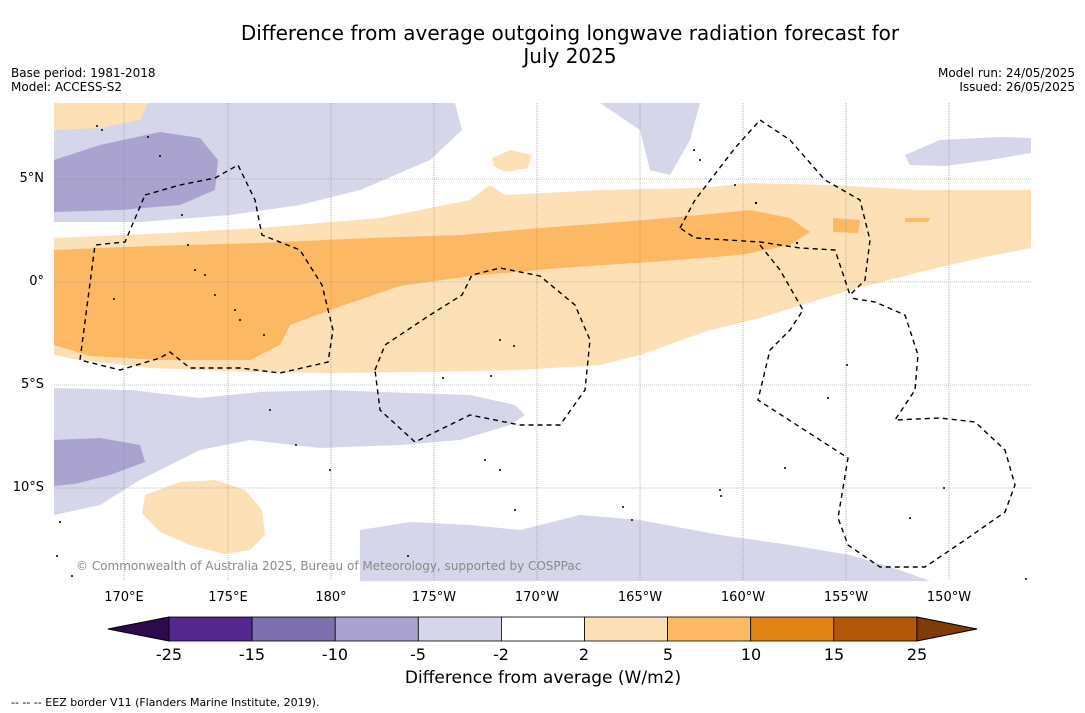  What do you see at coordinates (28, 487) in the screenshot?
I see `lat-tick-10s: 10°S` at bounding box center [28, 487].